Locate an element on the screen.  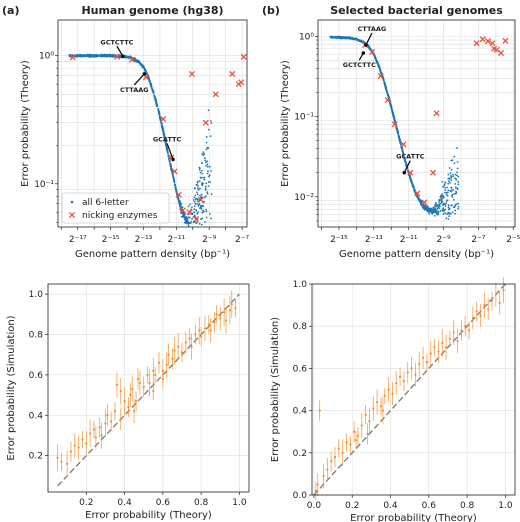
b_top-xtick-label: 2⁻⁵ is located at coordinates (513, 240).